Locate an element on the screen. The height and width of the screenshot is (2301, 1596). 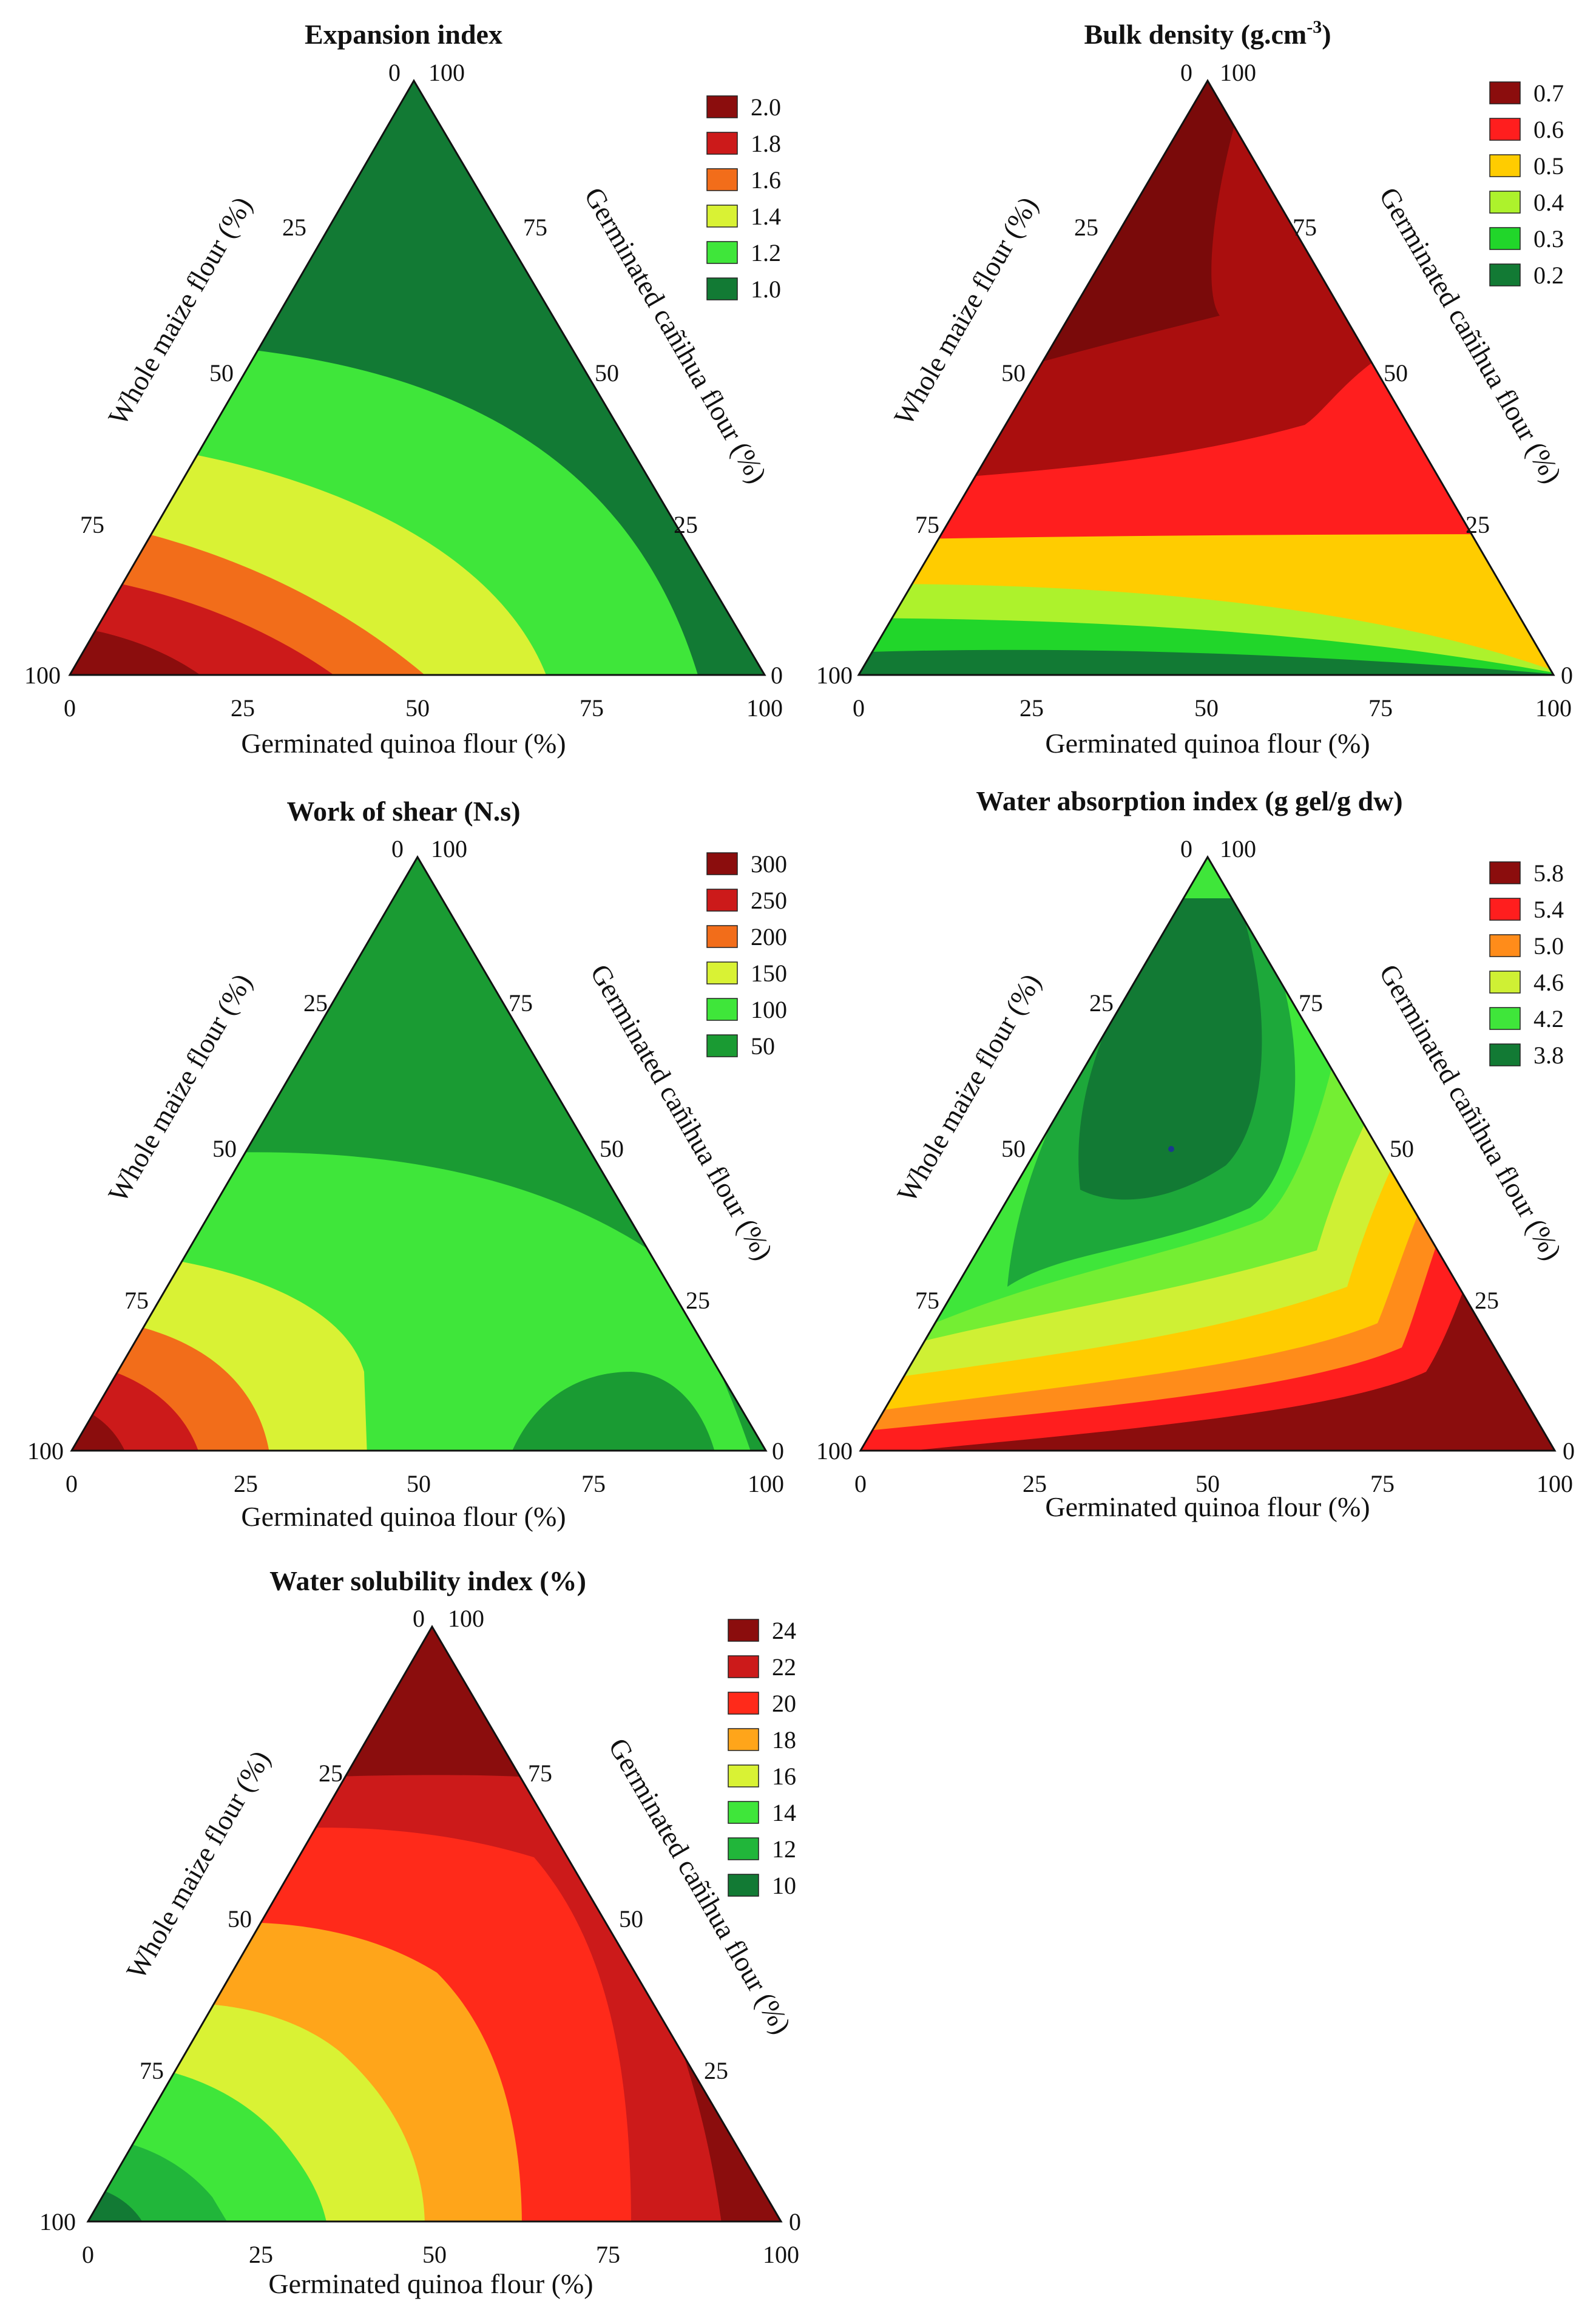
optimum-marker is located at coordinates (1171, 1149).